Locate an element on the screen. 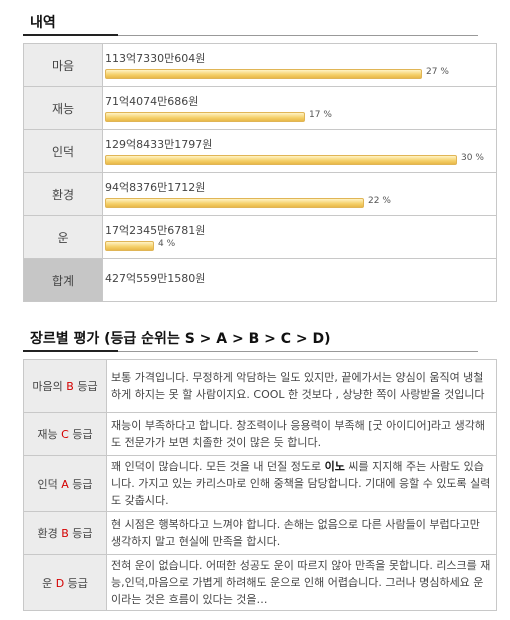 This screenshot has width=510, height=620. breakdown-row: 재능 71억4074만686원 17 % is located at coordinates (260, 108).